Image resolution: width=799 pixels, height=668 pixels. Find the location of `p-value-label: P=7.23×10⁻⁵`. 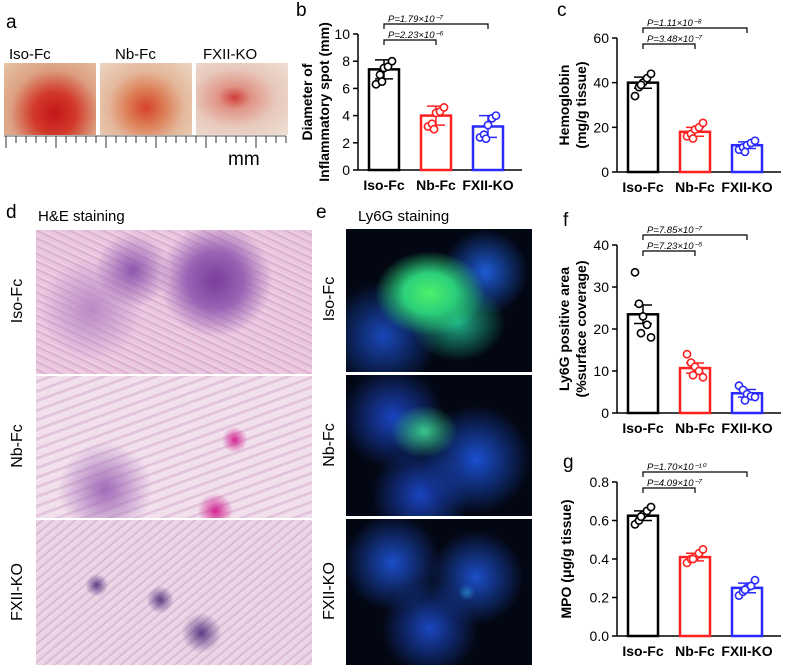

p-value-label: P=7.23×10⁻⁵ is located at coordinates (675, 246).